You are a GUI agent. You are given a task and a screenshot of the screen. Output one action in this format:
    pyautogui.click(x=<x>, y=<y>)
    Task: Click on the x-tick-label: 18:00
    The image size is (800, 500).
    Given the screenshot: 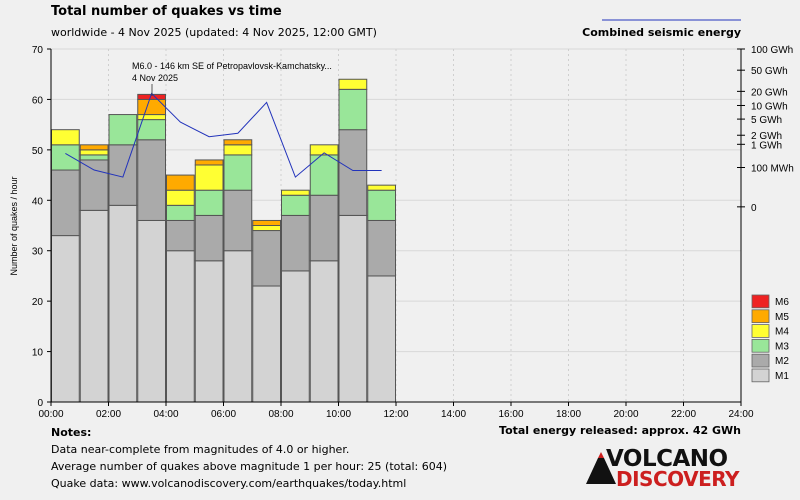 What is the action you would take?
    pyautogui.click(x=568, y=414)
    